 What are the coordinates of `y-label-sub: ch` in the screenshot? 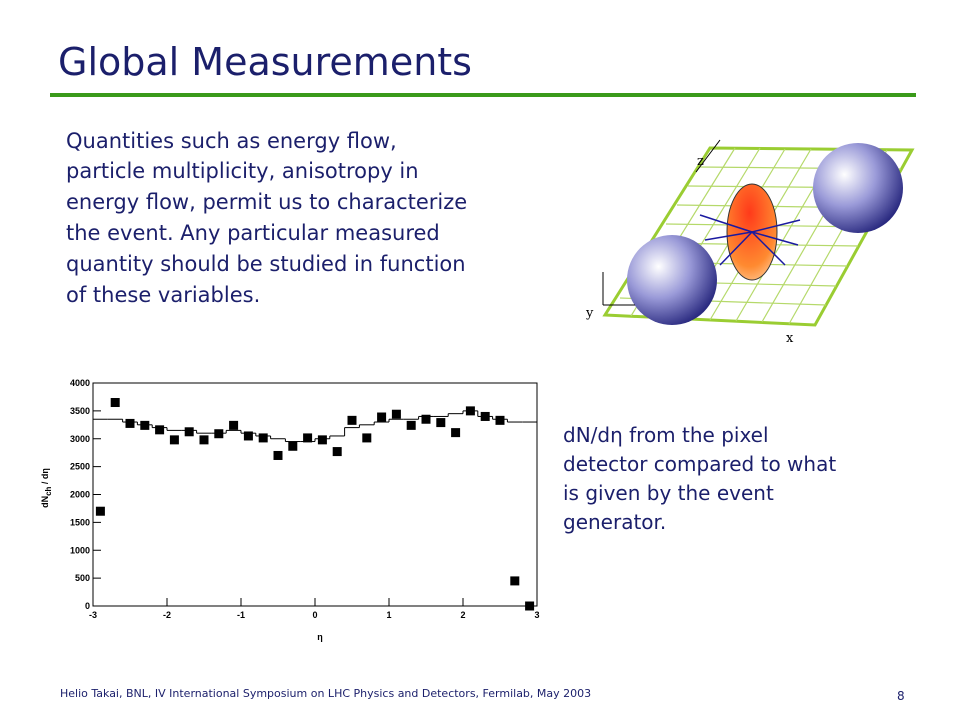 It's located at (48, 490).